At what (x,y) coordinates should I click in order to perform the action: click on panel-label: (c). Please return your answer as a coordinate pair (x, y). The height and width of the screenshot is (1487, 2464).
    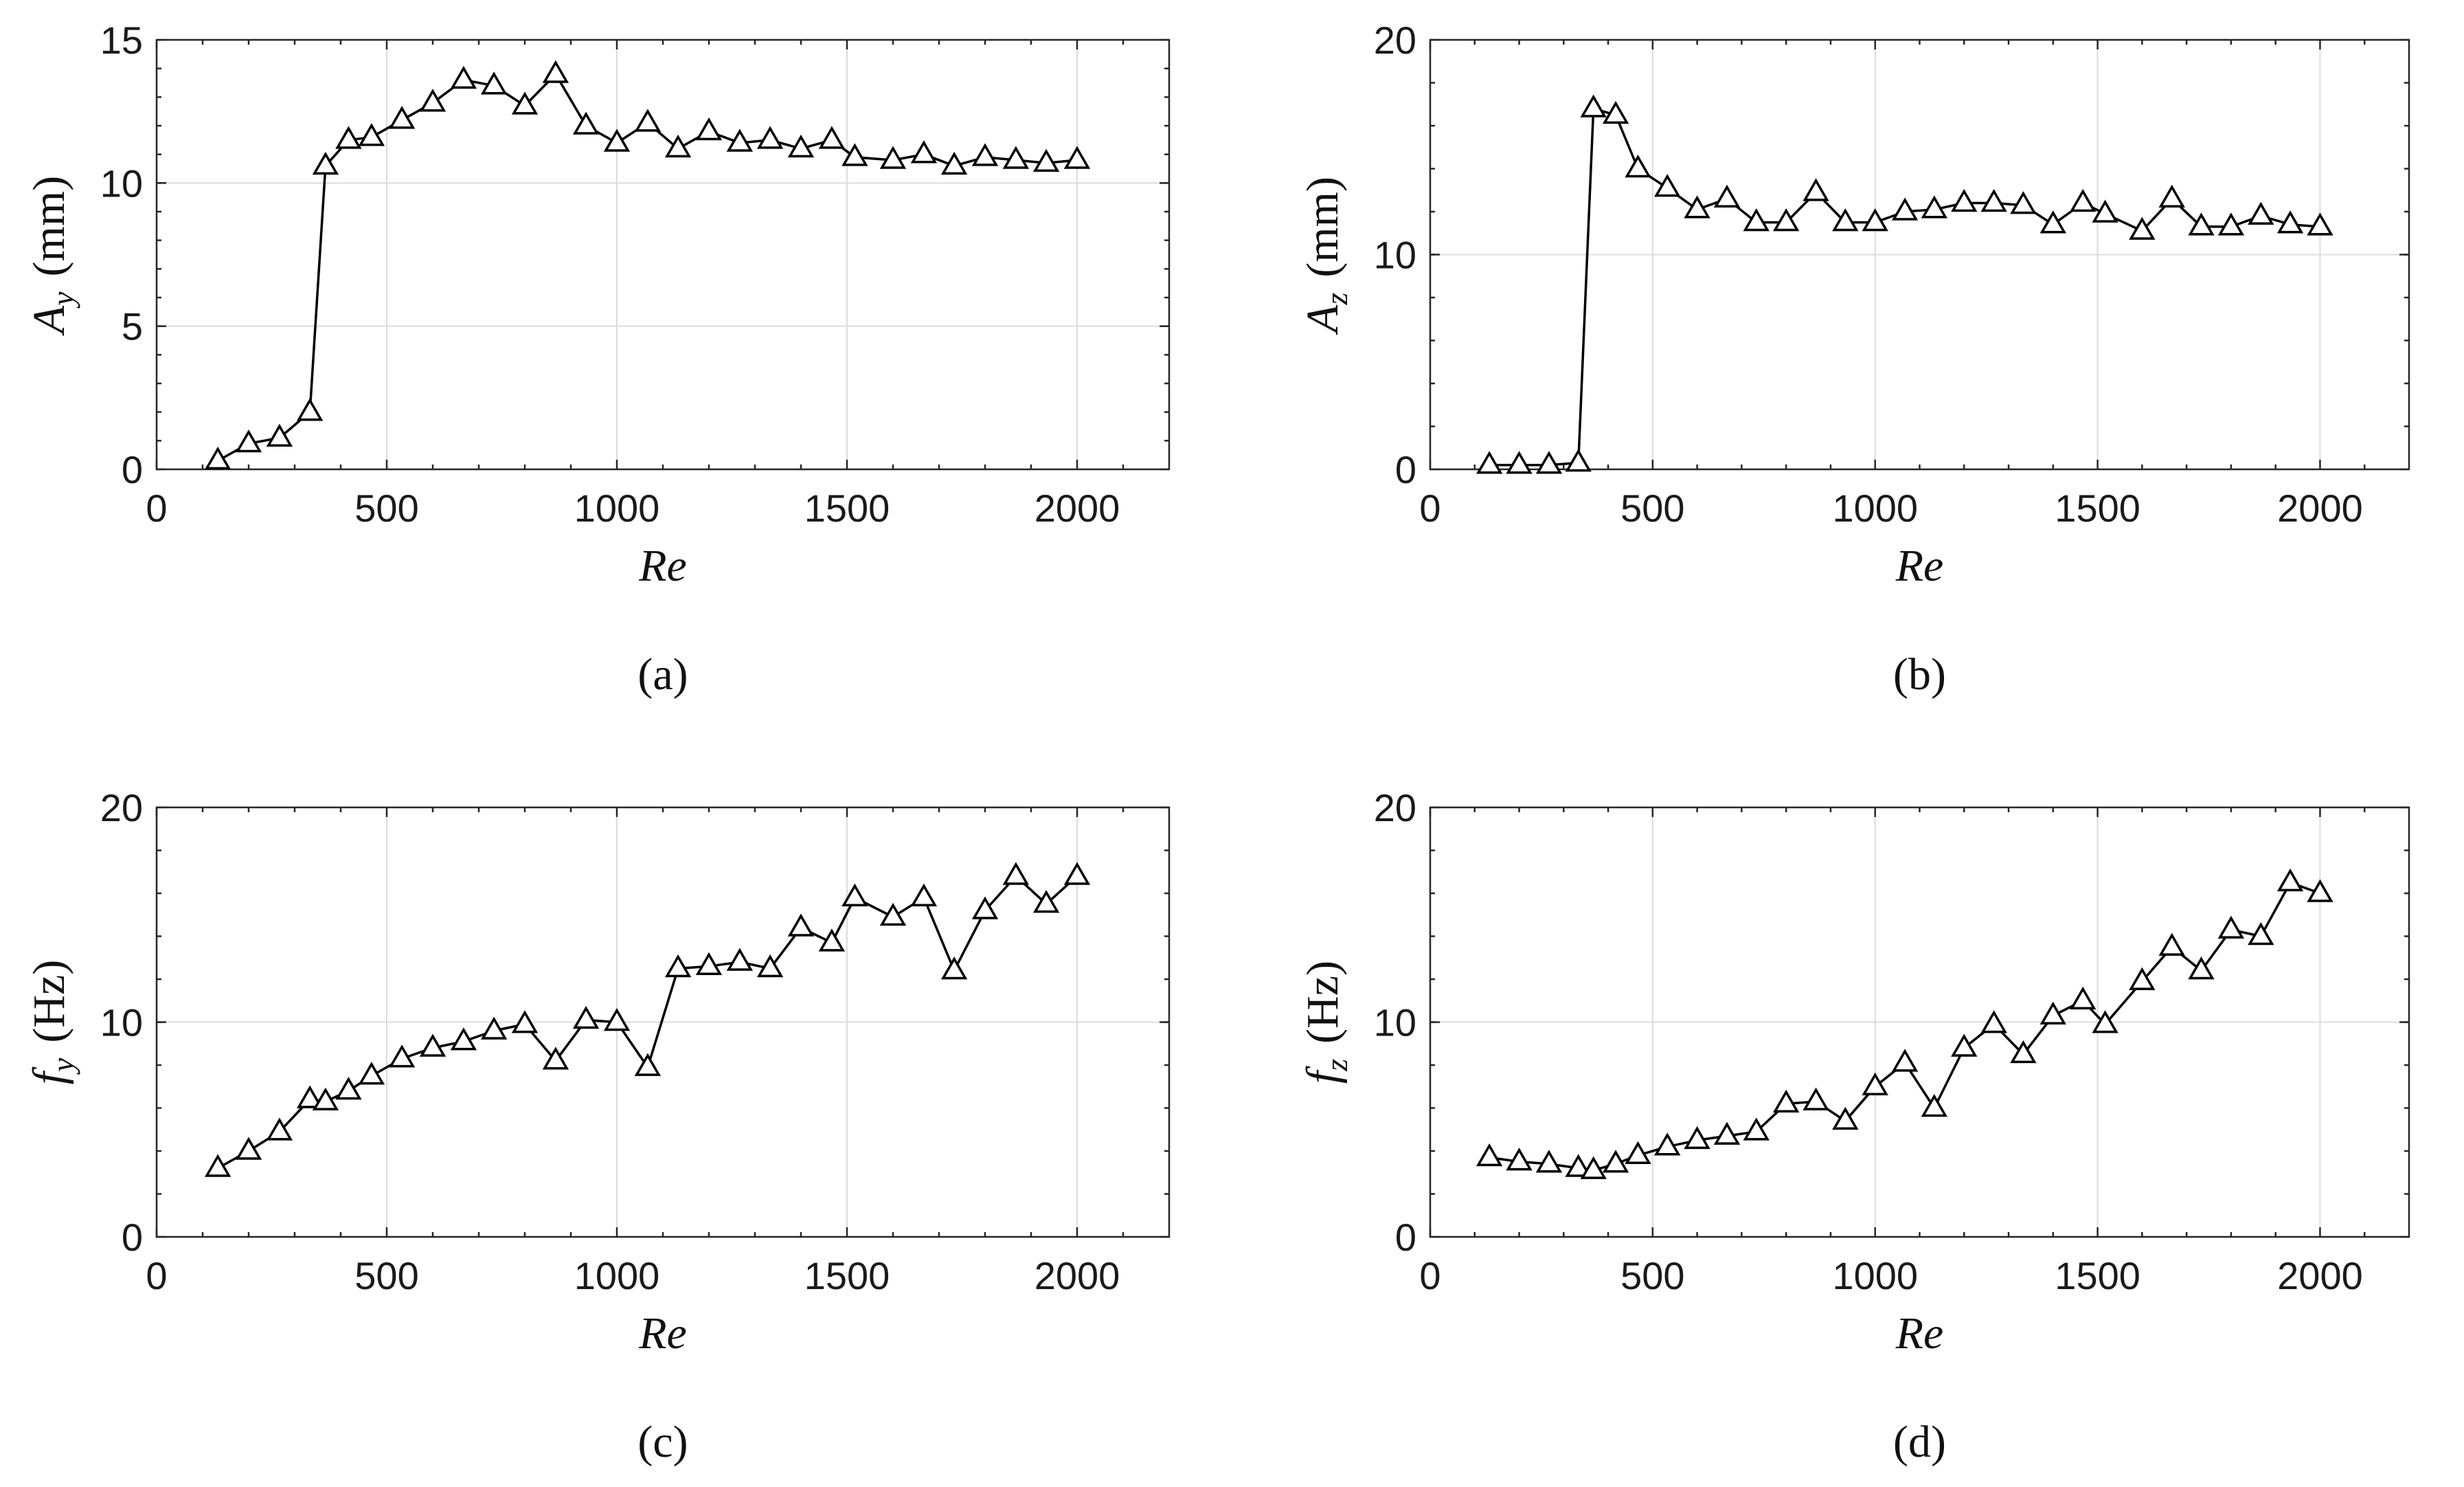
    Looking at the image, I should click on (662, 1442).